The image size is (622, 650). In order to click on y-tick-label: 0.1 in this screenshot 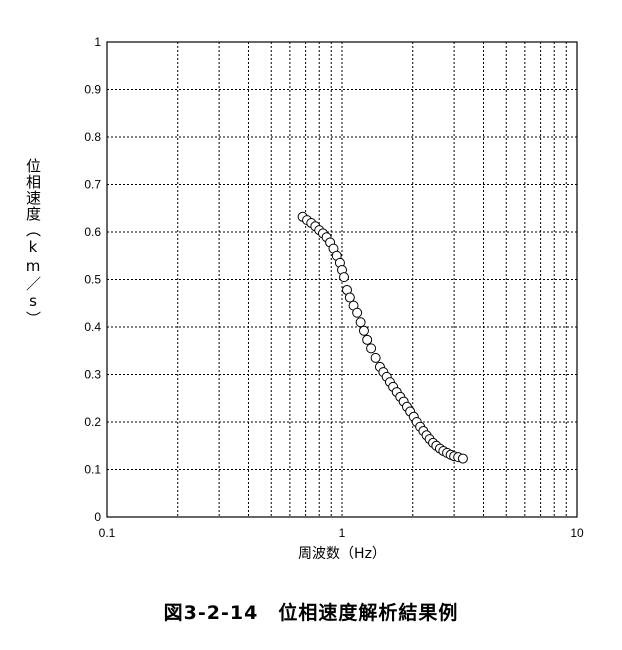, I will do `click(92, 470)`.